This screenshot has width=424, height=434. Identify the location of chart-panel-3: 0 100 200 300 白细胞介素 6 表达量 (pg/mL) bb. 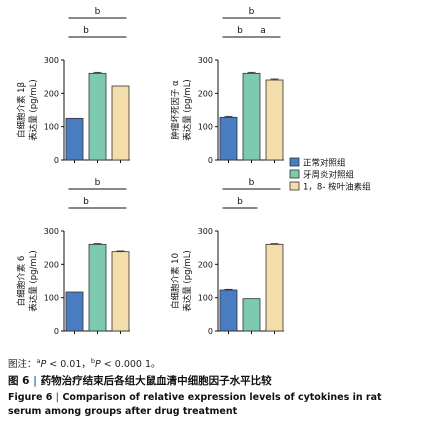
(73, 257).